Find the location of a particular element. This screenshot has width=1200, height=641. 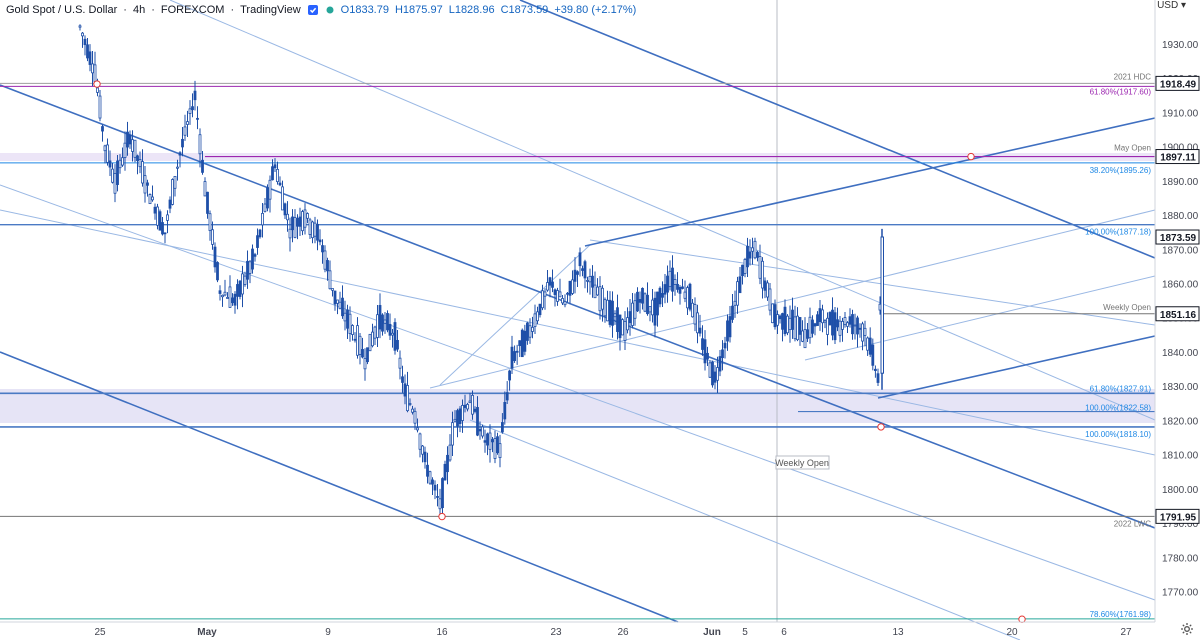

currency-label: USD ▾ is located at coordinates (1171, 5).